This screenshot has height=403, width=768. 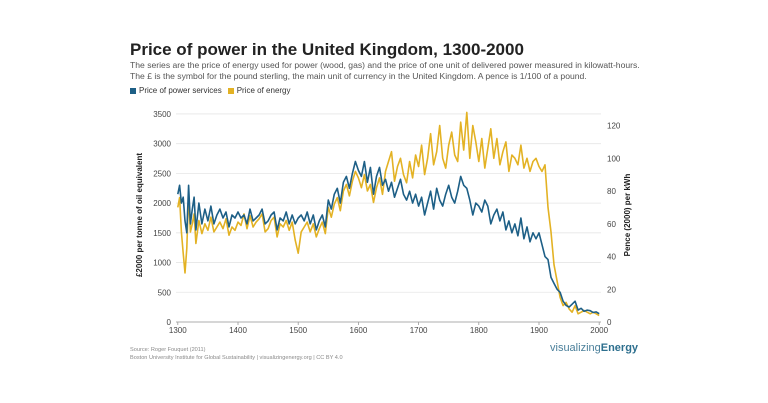 I want to click on brand-logo: visualizingEnergy, so click(x=594, y=348).